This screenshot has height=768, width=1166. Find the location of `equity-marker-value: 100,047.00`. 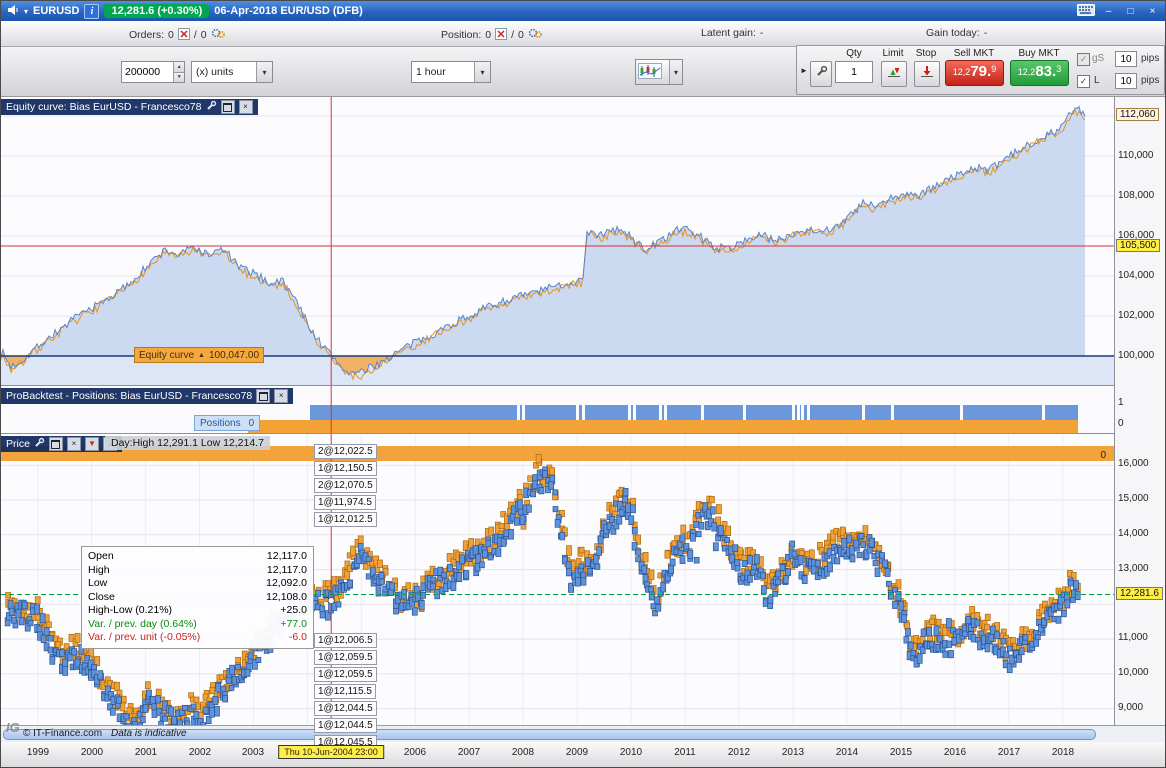

equity-marker-value: 100,047.00 is located at coordinates (234, 355).